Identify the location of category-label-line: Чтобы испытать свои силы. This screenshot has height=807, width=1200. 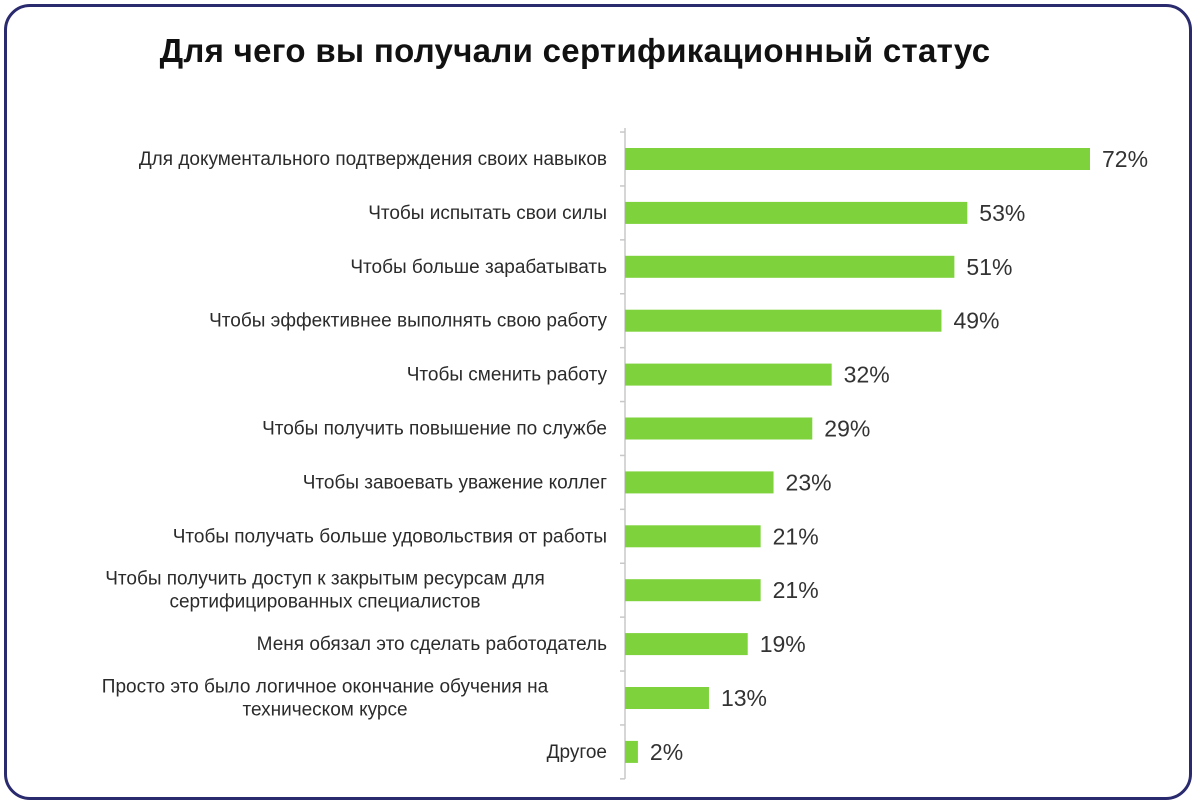
(487, 213).